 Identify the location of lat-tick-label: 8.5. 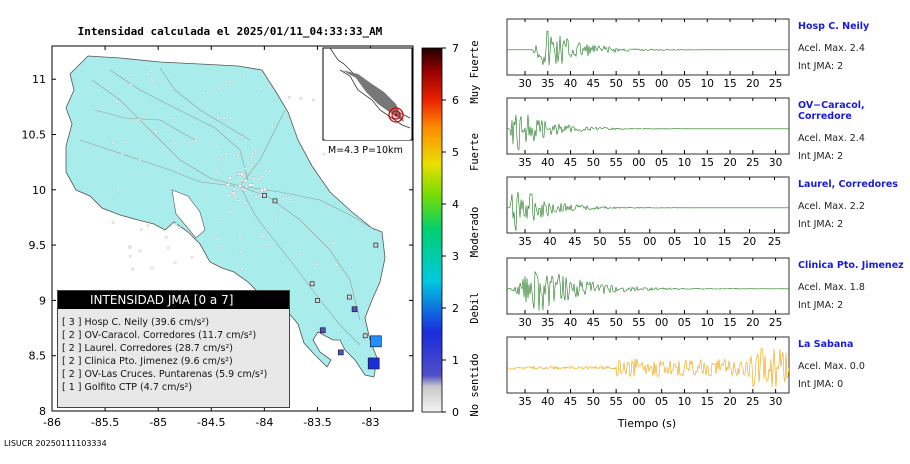
(38, 356).